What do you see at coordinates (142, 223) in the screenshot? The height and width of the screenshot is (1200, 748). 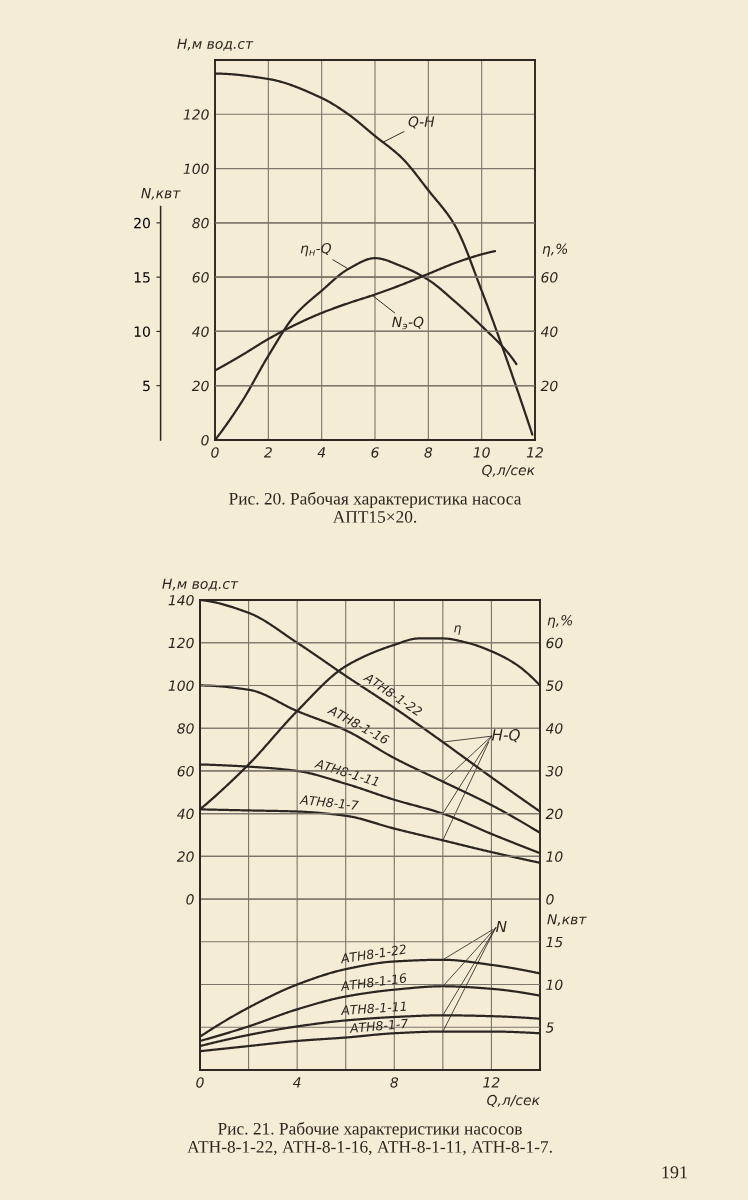 I see `y3-tick-label: 20` at bounding box center [142, 223].